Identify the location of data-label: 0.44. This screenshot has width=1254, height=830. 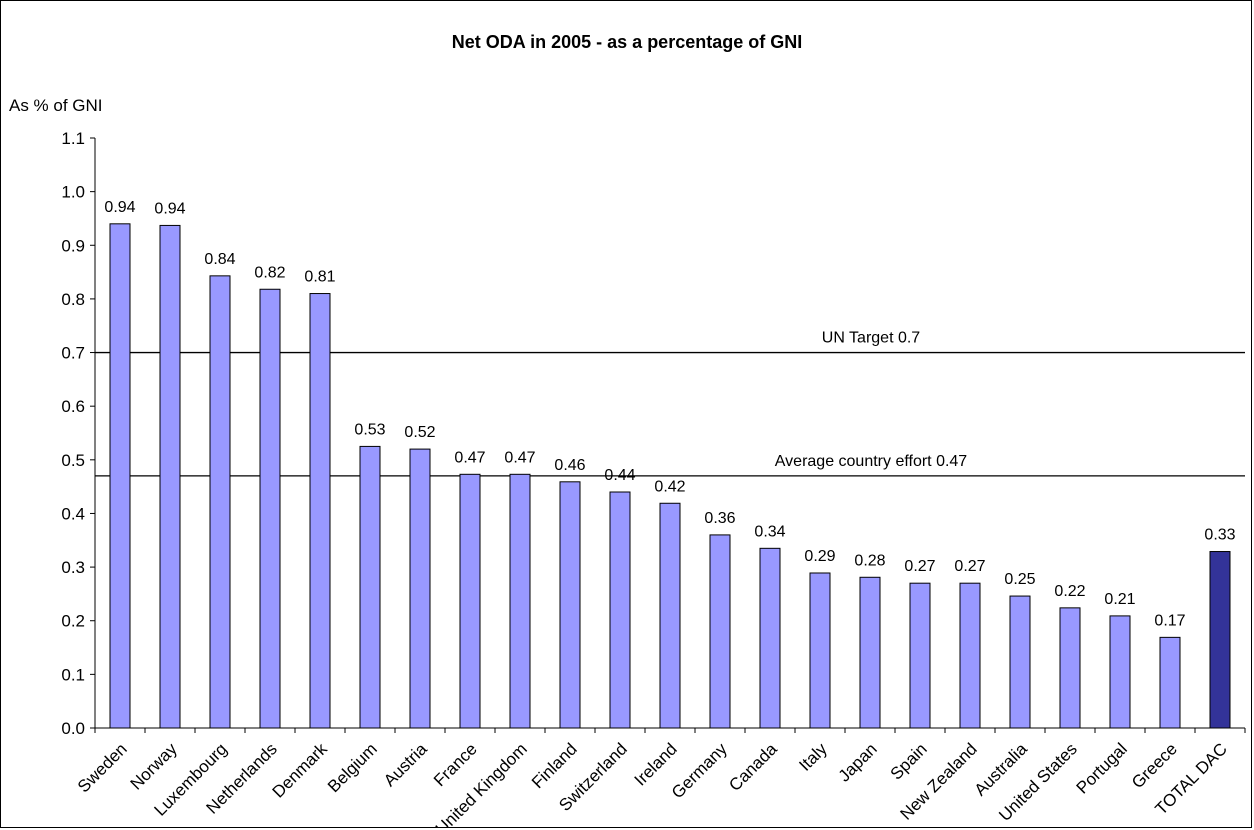
(619, 475).